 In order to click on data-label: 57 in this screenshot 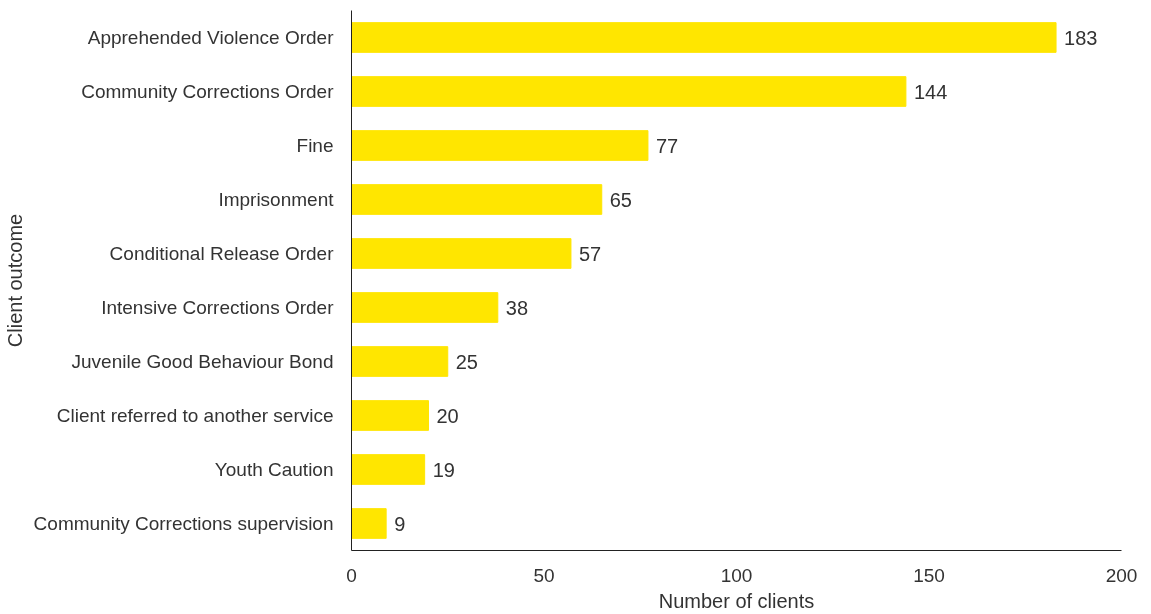, I will do `click(590, 253)`.